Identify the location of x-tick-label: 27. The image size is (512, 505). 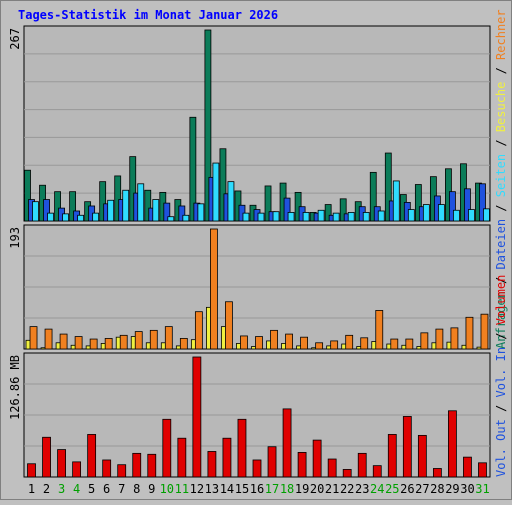
(422, 489).